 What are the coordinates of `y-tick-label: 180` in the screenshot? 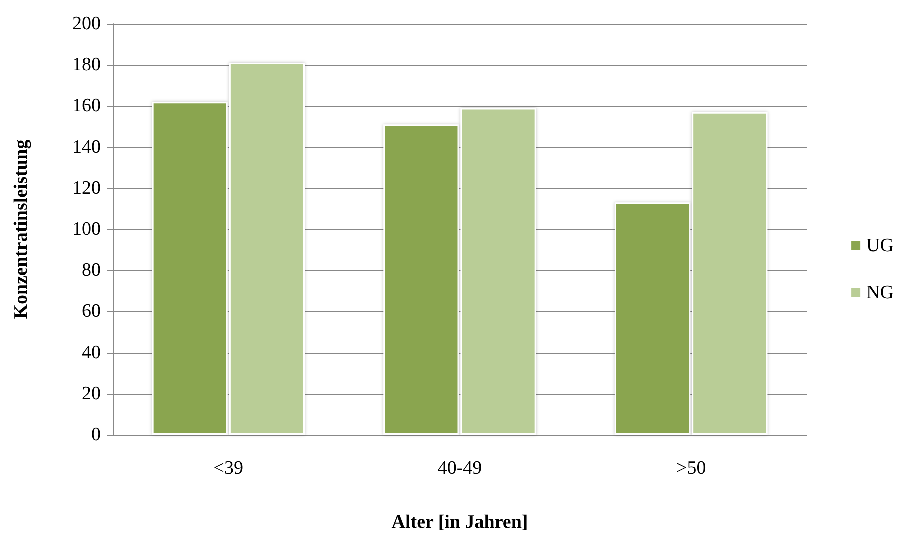 It's located at (86, 65).